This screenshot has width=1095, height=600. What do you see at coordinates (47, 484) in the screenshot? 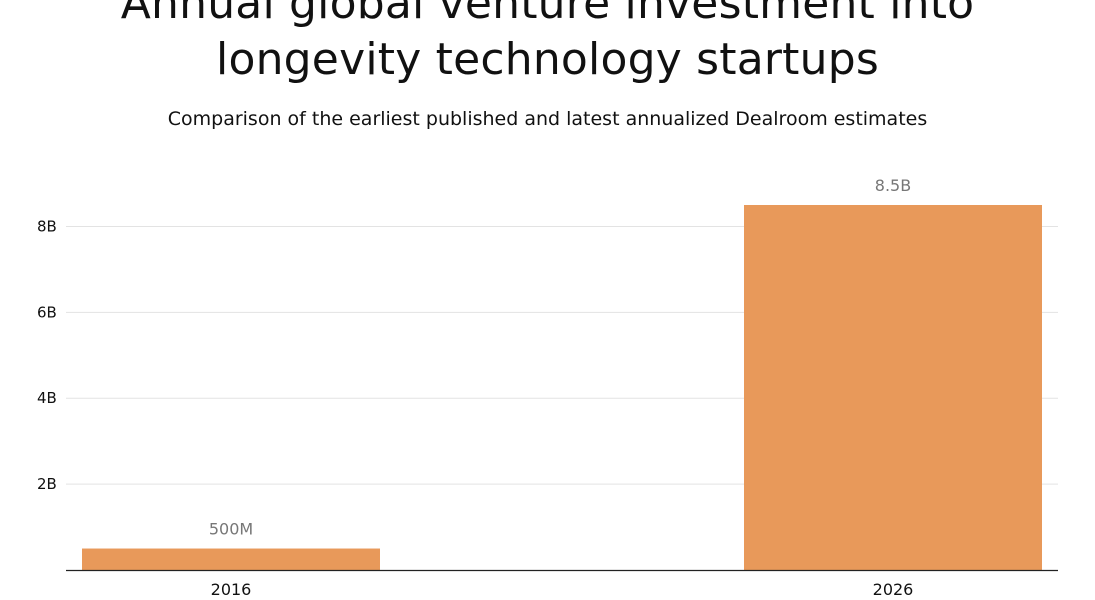
I see `y-tick-label: 2B` at bounding box center [47, 484].